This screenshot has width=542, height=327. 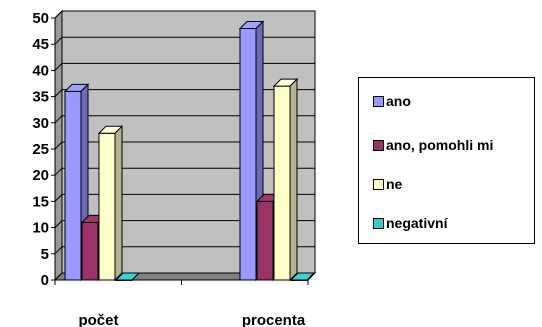 I want to click on legend-label-ne: ne, so click(x=394, y=184).